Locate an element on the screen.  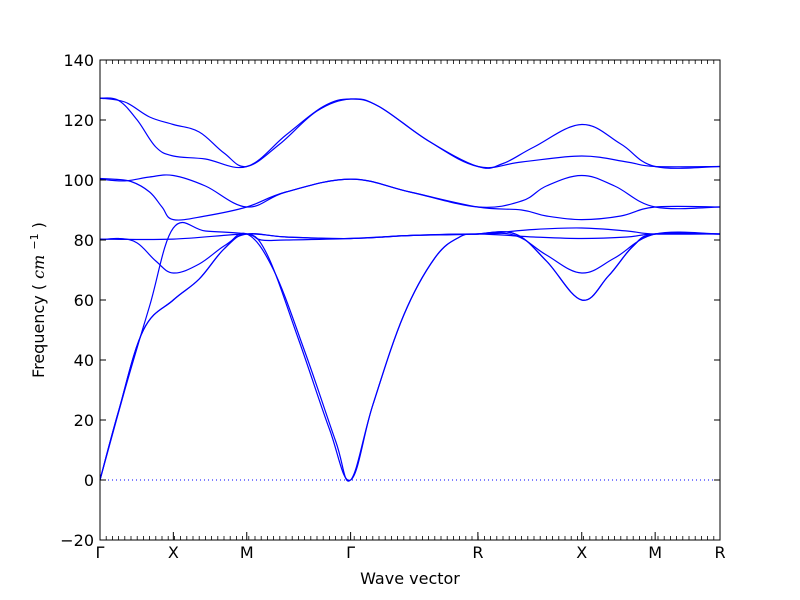
y-tick-label: 140 is located at coordinates (78, 60).